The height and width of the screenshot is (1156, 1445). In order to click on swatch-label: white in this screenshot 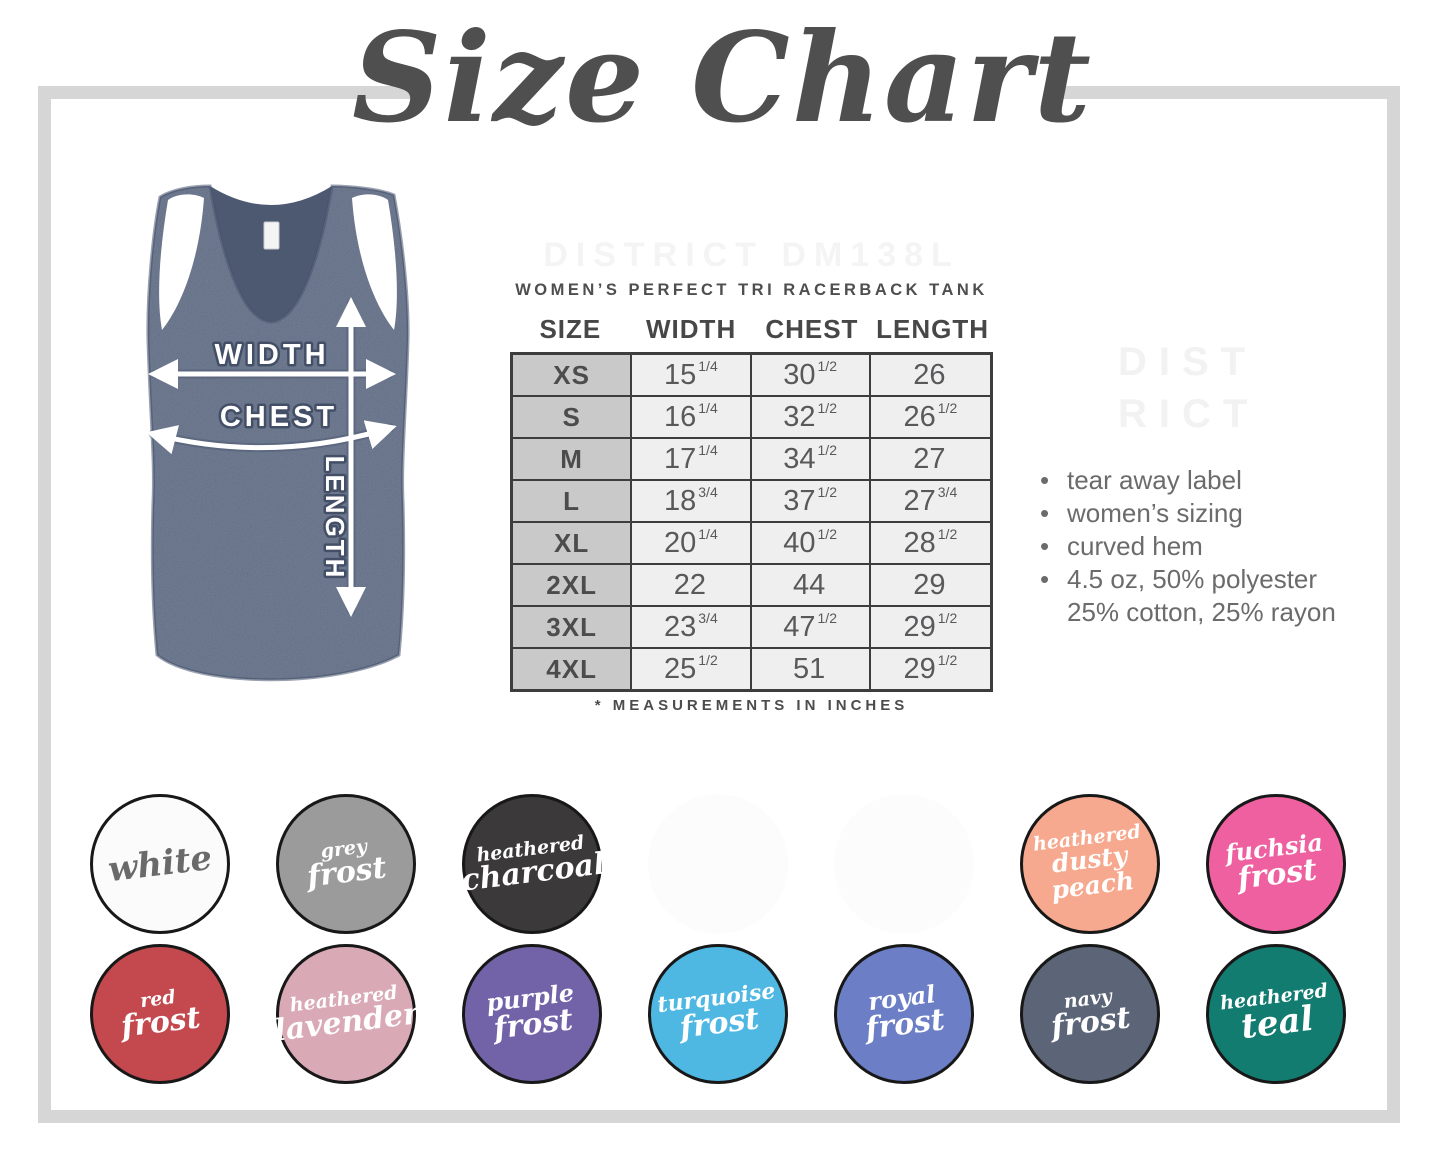, I will do `click(160, 863)`.